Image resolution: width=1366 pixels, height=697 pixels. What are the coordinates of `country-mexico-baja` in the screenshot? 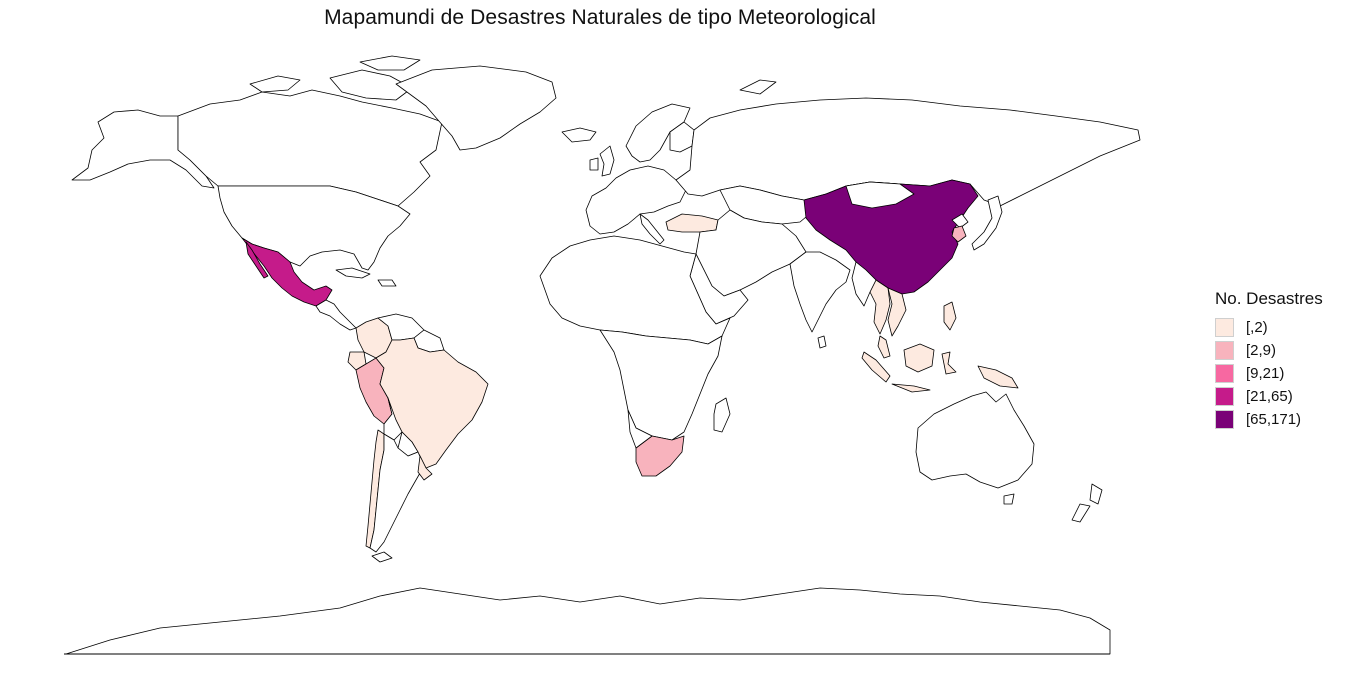 It's located at (257, 260).